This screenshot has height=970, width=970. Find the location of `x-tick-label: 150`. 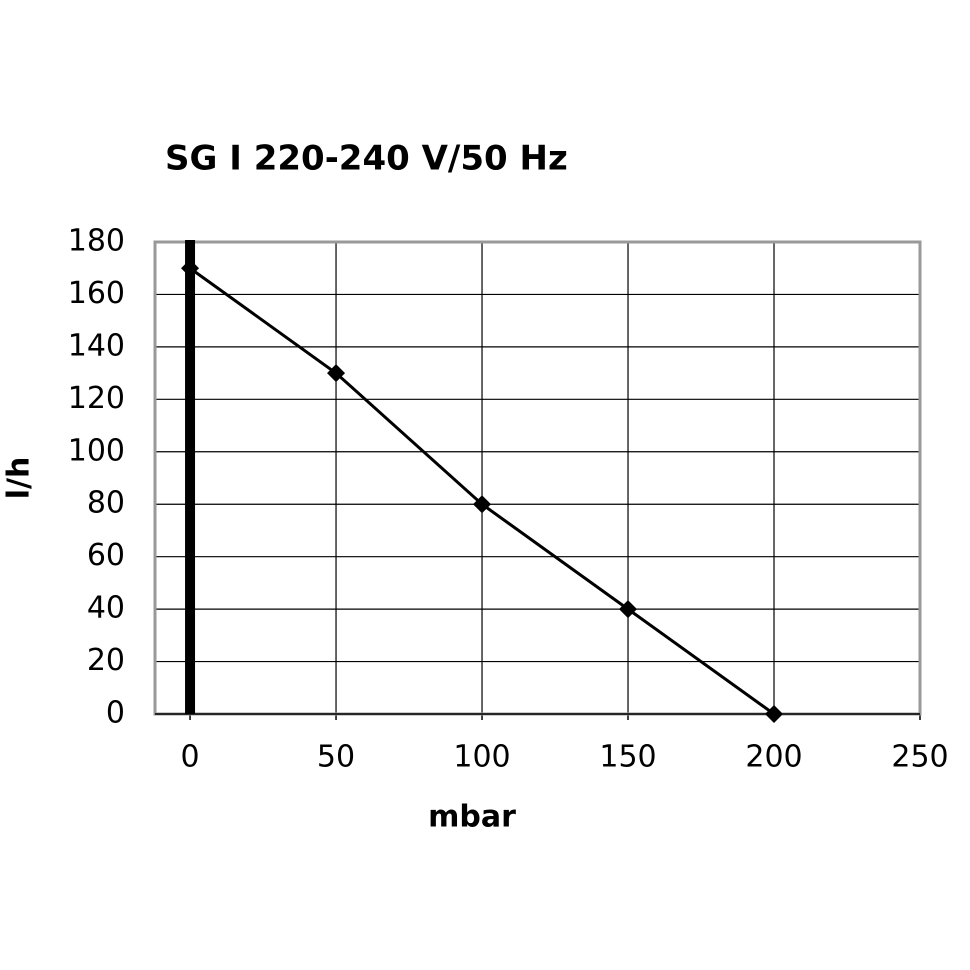

x-tick-label: 150 is located at coordinates (627, 757).